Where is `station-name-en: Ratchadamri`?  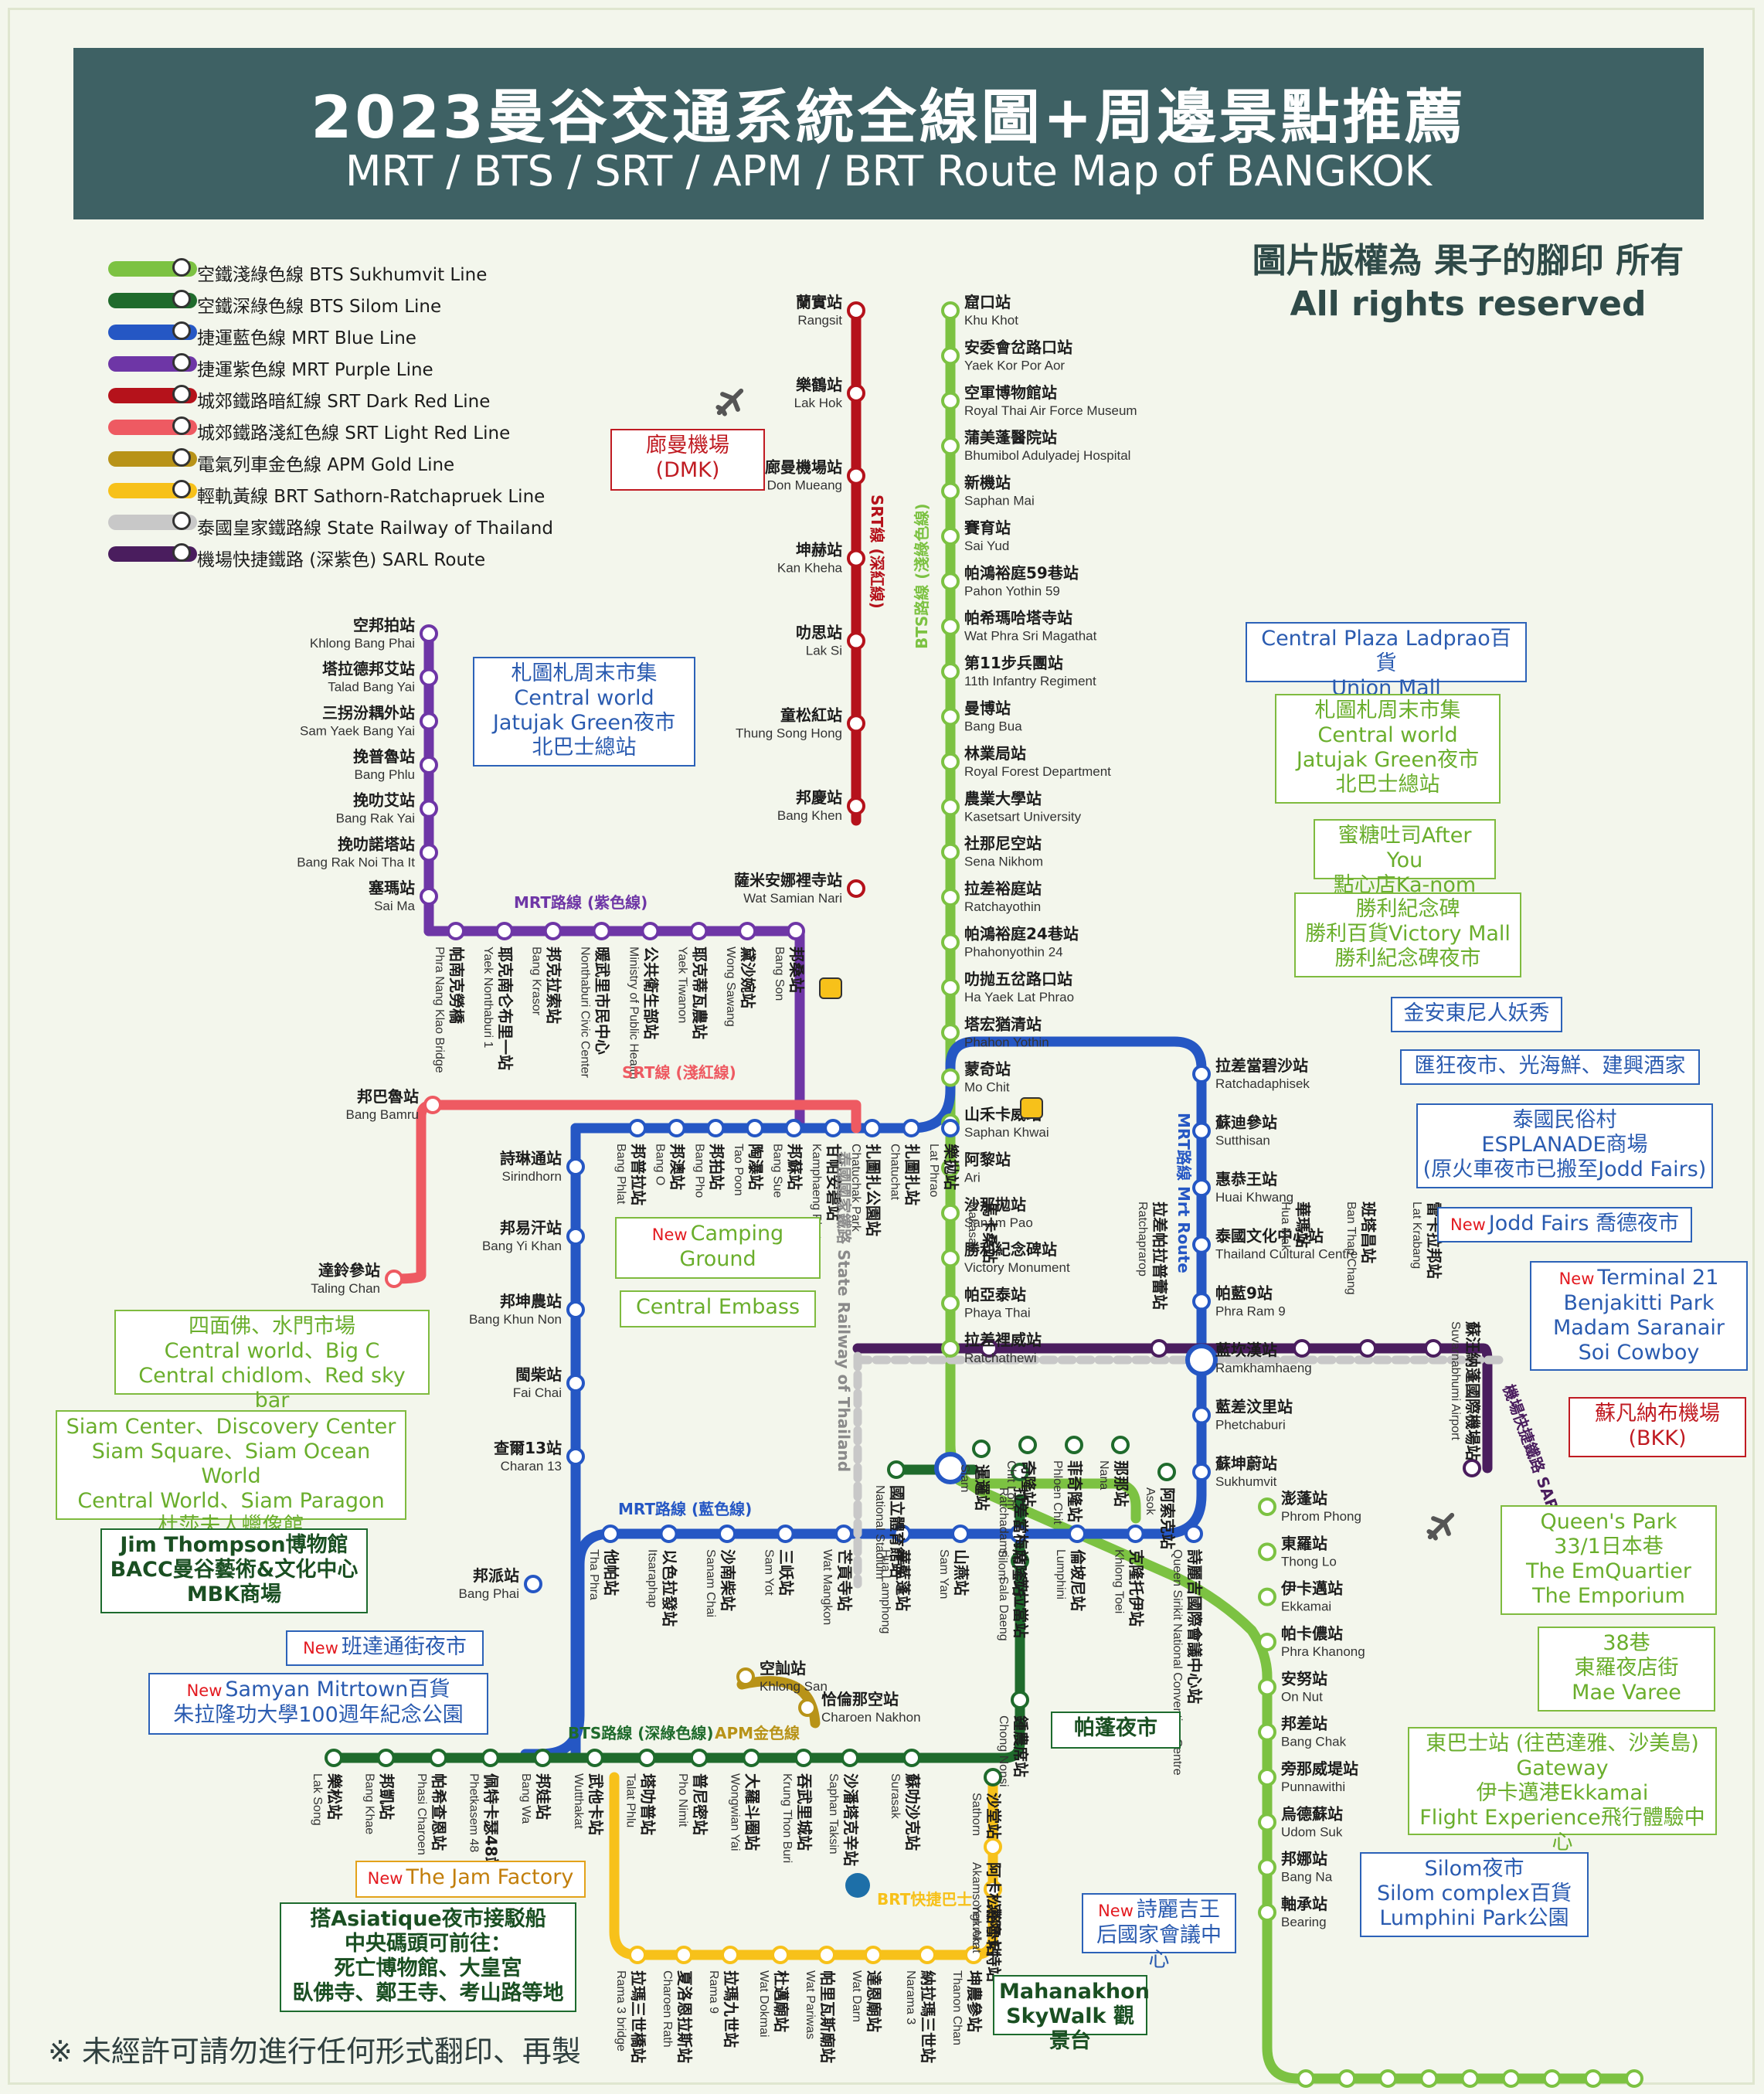 station-name-en: Ratchadamri is located at coordinates (1003, 1522).